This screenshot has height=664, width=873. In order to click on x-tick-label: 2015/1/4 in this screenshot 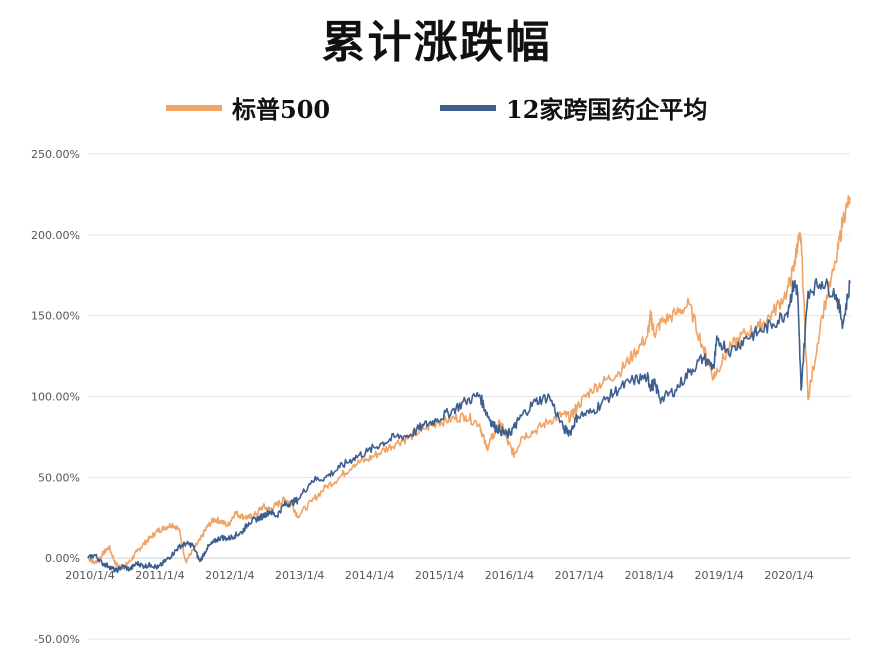, I will do `click(439, 575)`.